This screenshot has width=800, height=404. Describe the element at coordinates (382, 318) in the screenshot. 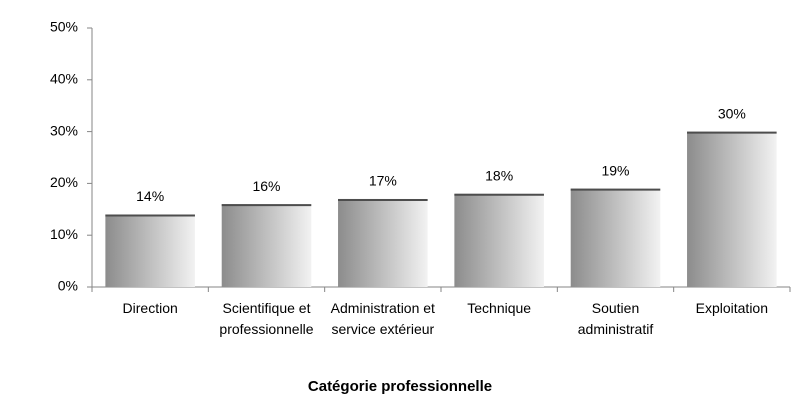

I see `x-tick-label: Administration et service extérieur` at that location.